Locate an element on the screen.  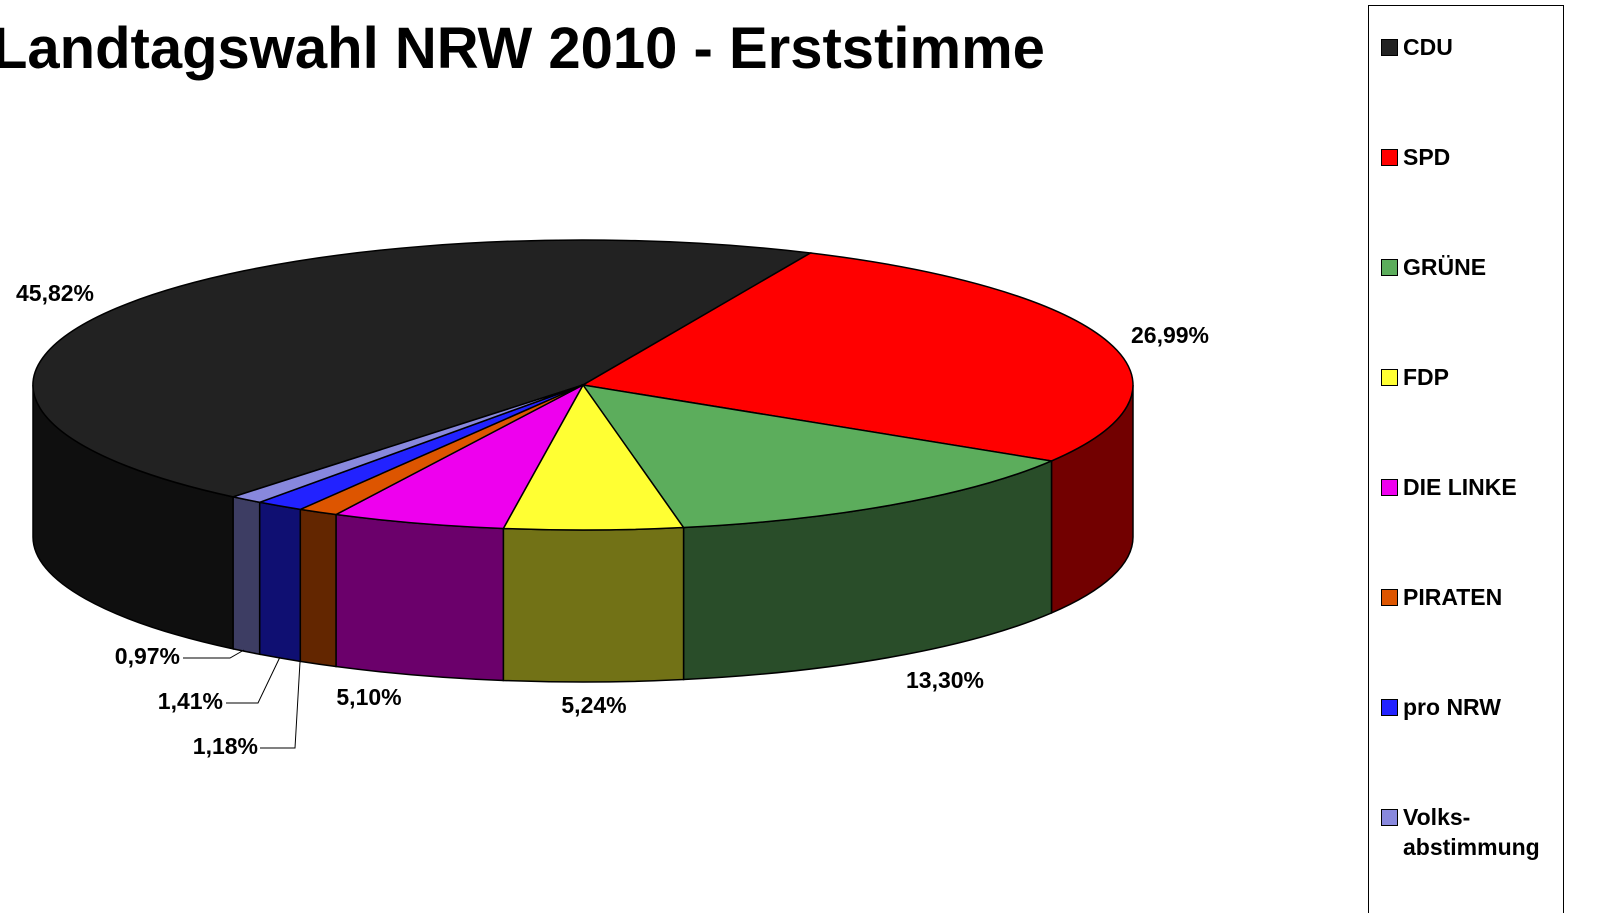
chart-title: Landtagswahl NRW 2010 - Erststimme is located at coordinates (522, 48).